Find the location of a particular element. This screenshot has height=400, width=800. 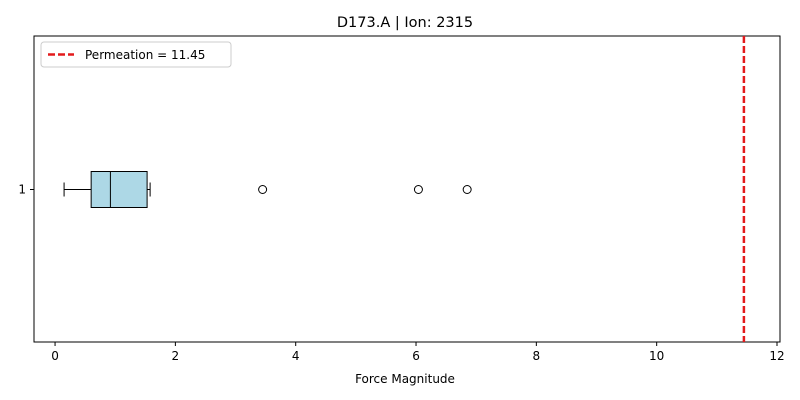

x-axis-label: Force Magnitude is located at coordinates (405, 379).